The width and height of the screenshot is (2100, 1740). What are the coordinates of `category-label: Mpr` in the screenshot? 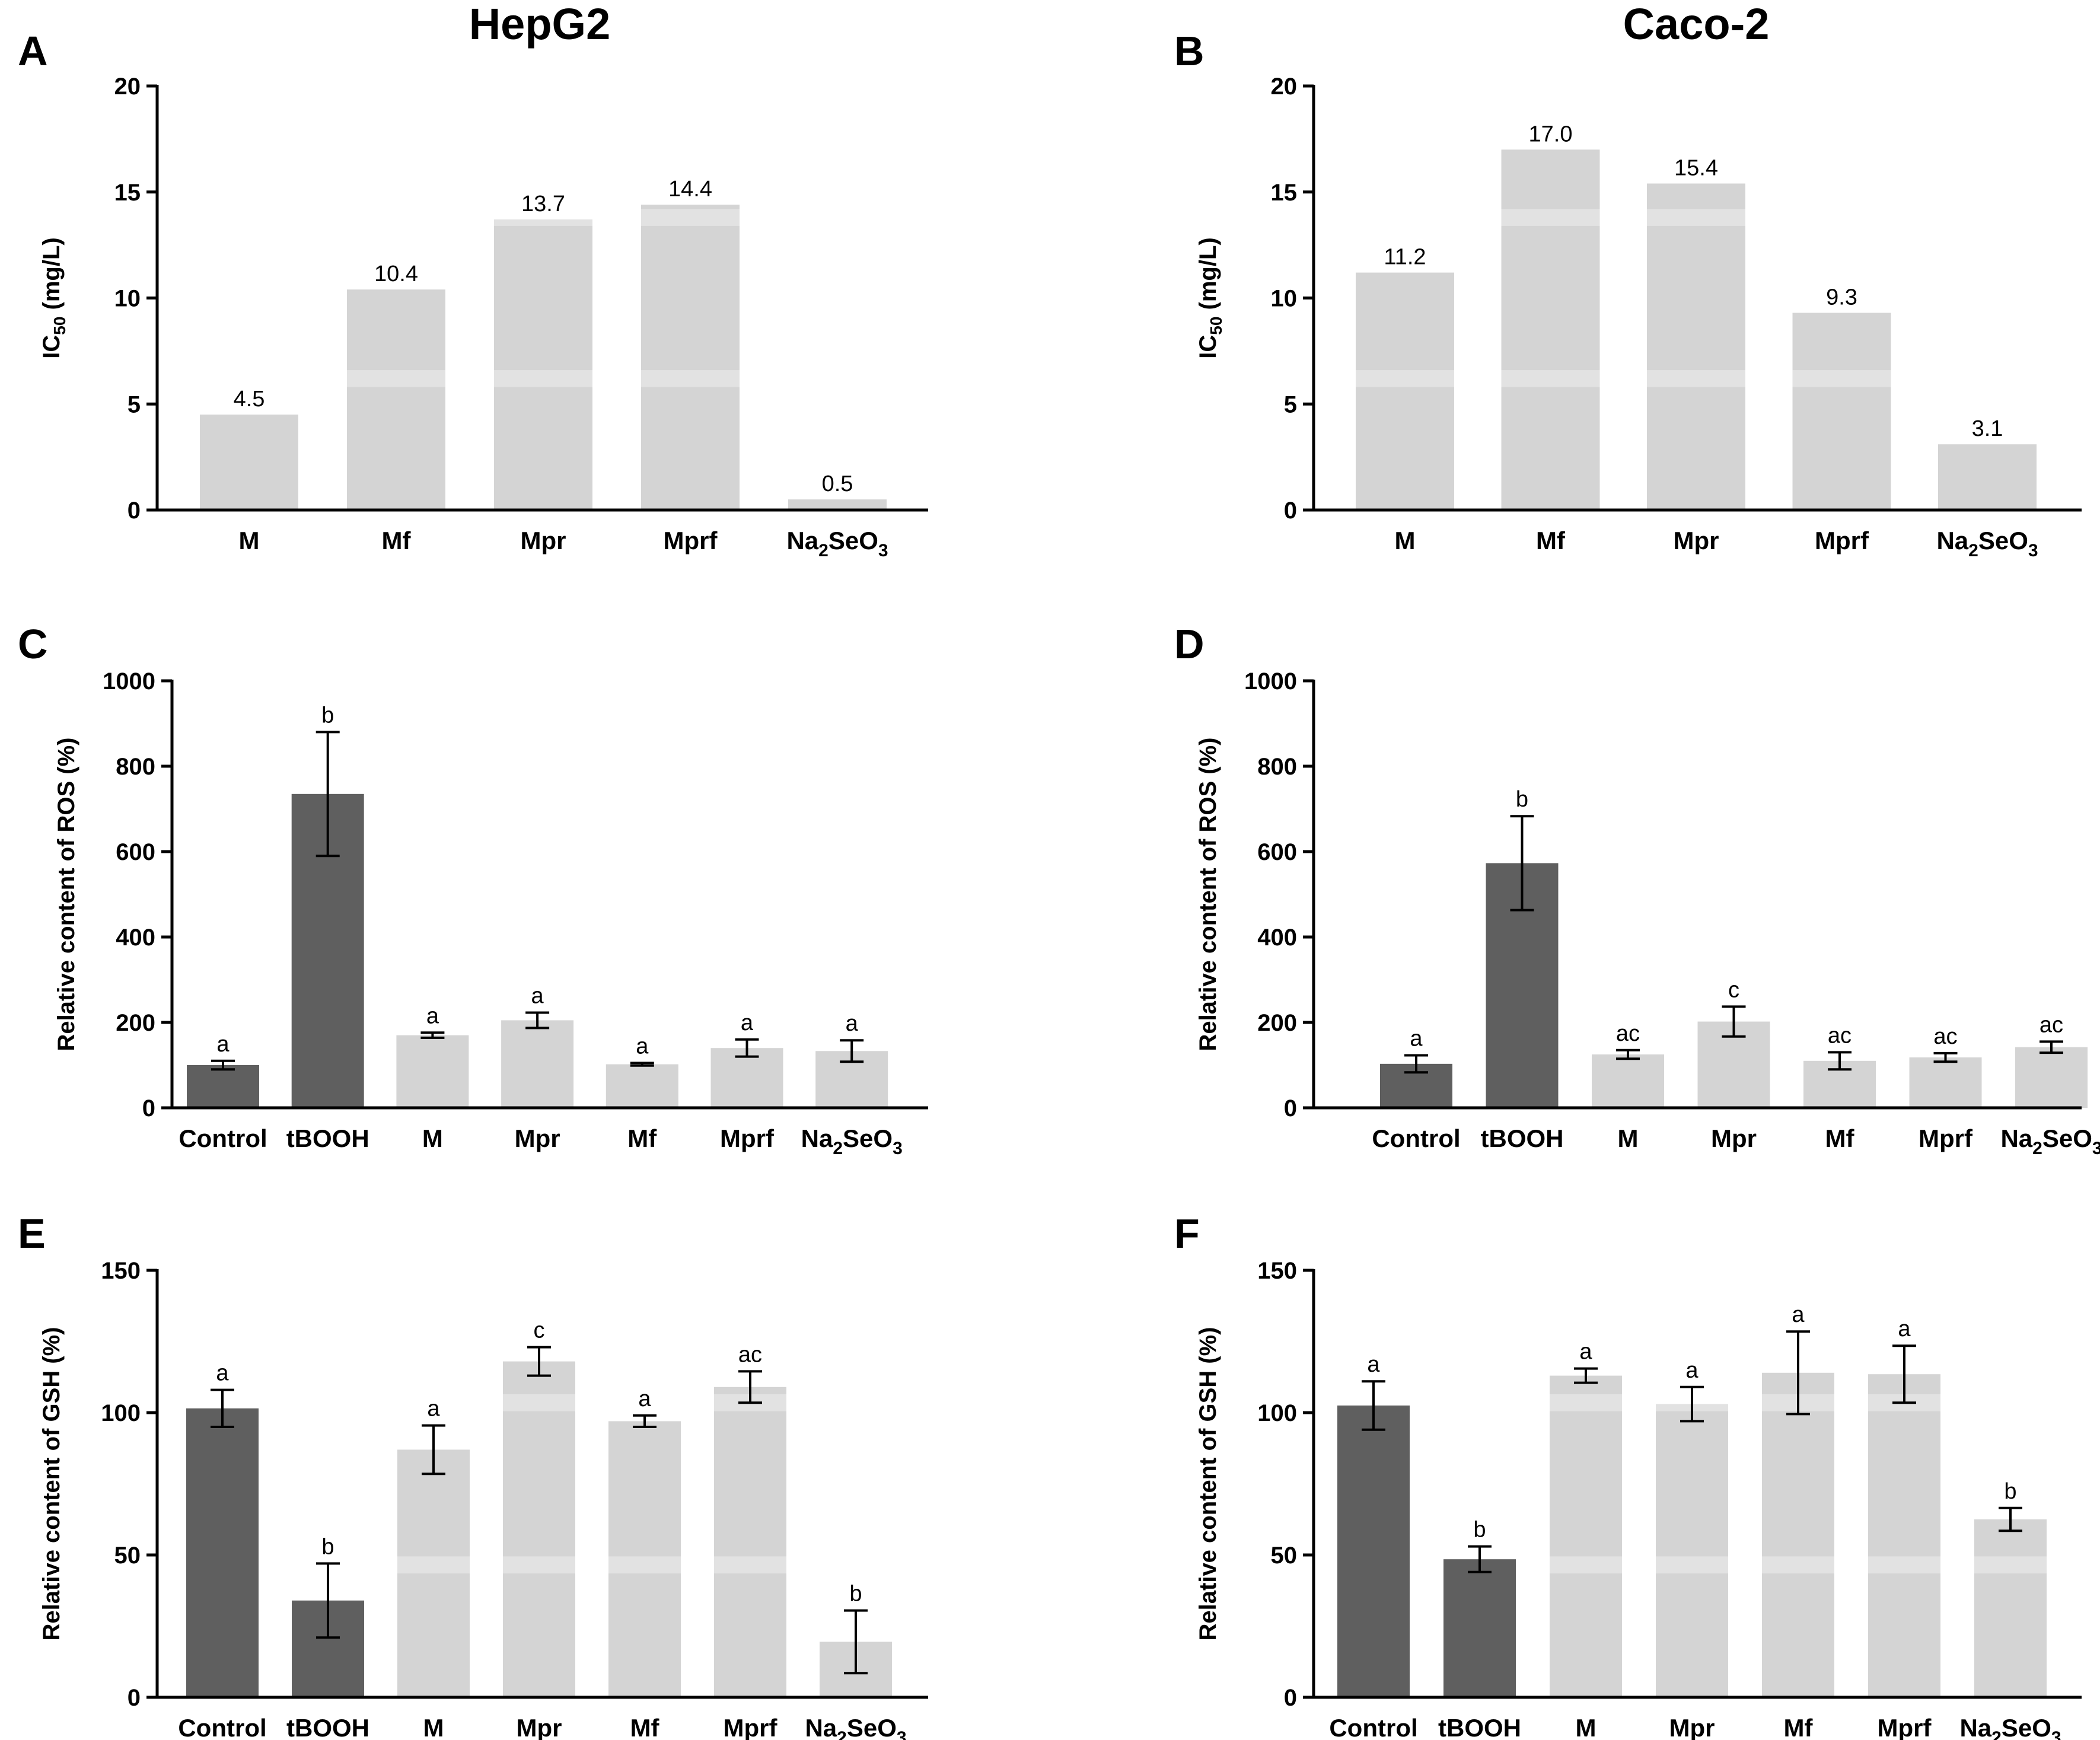 It's located at (1692, 1727).